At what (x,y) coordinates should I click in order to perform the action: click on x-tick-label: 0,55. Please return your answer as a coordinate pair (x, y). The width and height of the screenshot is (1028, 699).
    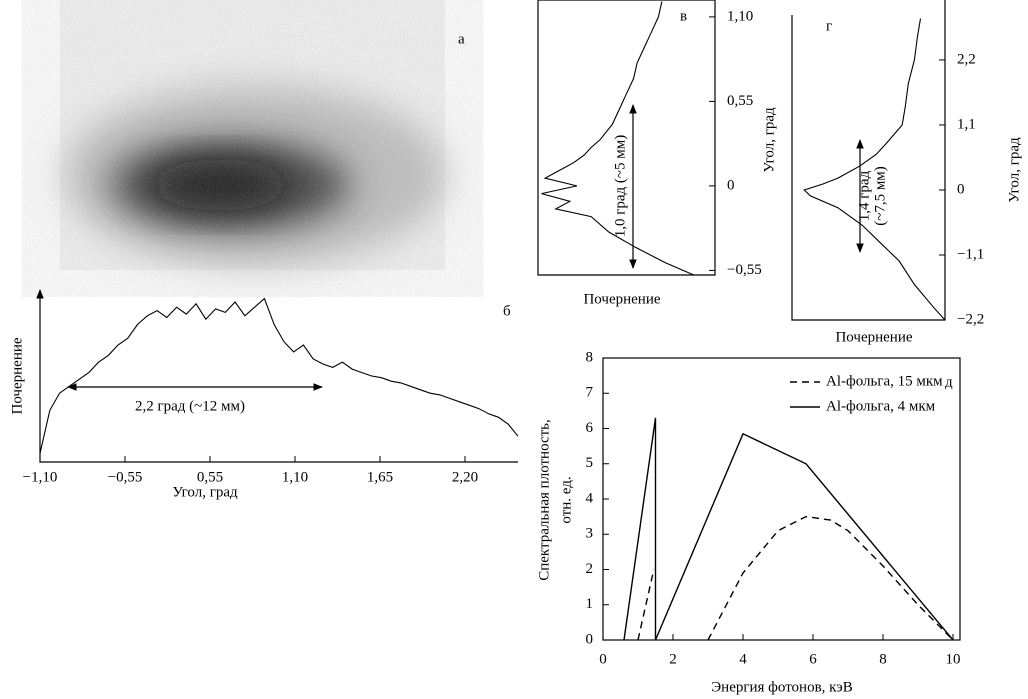
    Looking at the image, I should click on (210, 477).